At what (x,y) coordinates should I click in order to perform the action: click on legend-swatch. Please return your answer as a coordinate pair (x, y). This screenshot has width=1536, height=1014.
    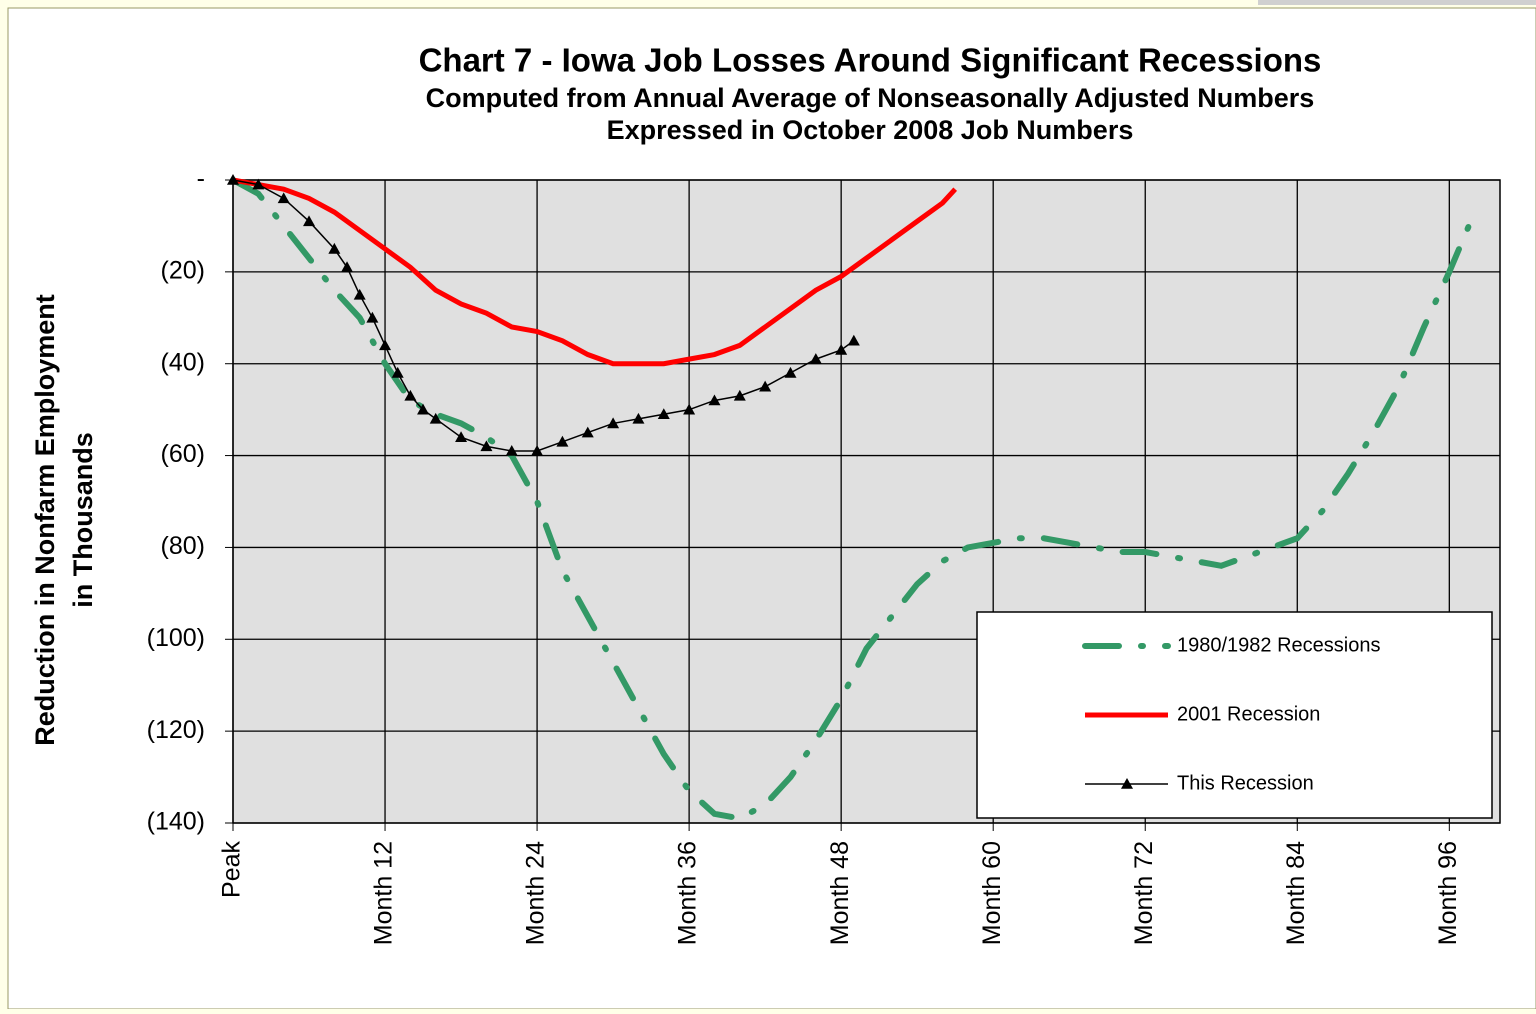
    Looking at the image, I should click on (1127, 783).